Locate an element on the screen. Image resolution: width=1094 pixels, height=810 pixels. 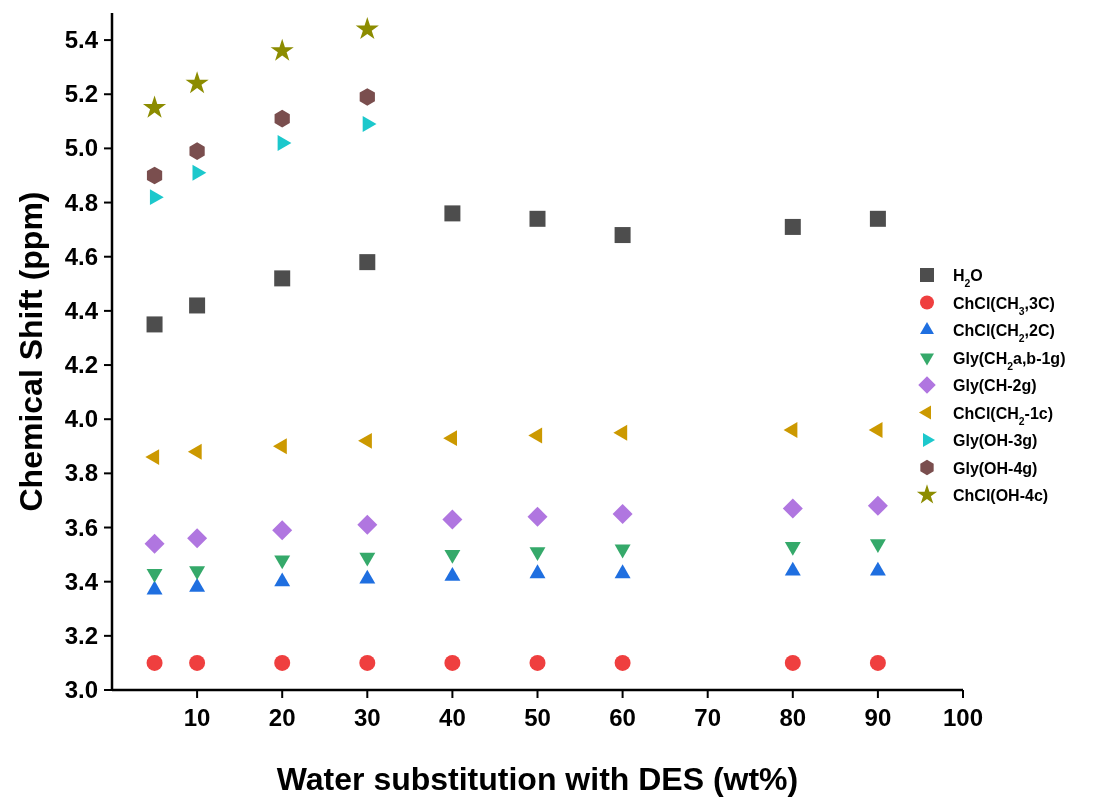
y-tick-label: 4.2 is located at coordinates (81, 365).